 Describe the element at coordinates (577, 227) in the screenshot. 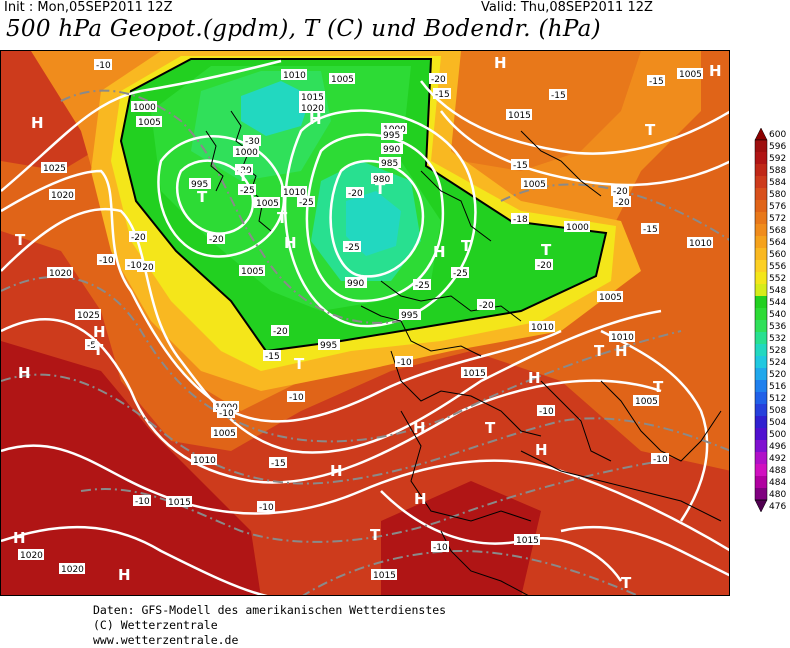

I see `pressure-label: 1000` at that location.